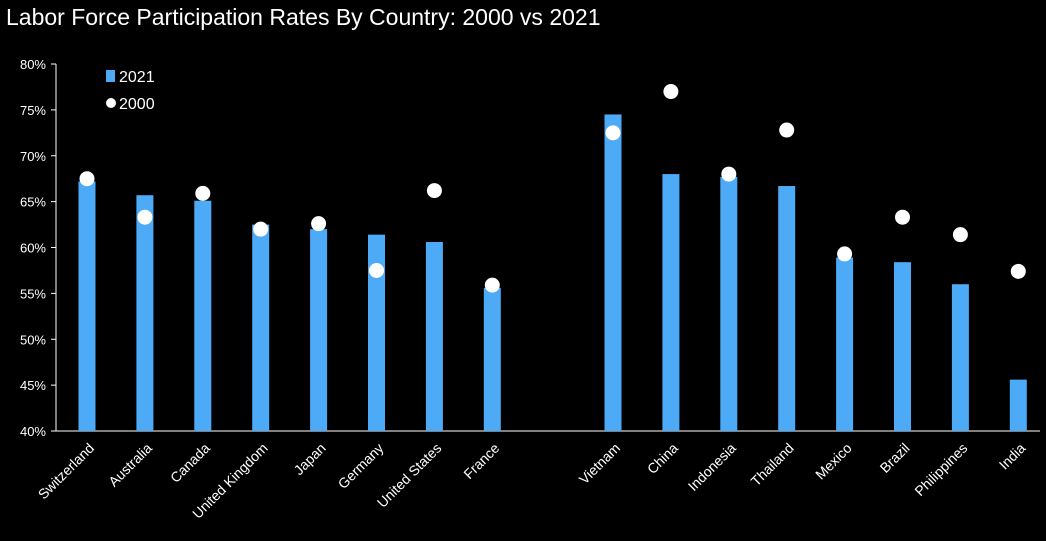 This screenshot has height=541, width=1046. What do you see at coordinates (940, 469) in the screenshot?
I see `x-tick-label: Philippines` at bounding box center [940, 469].